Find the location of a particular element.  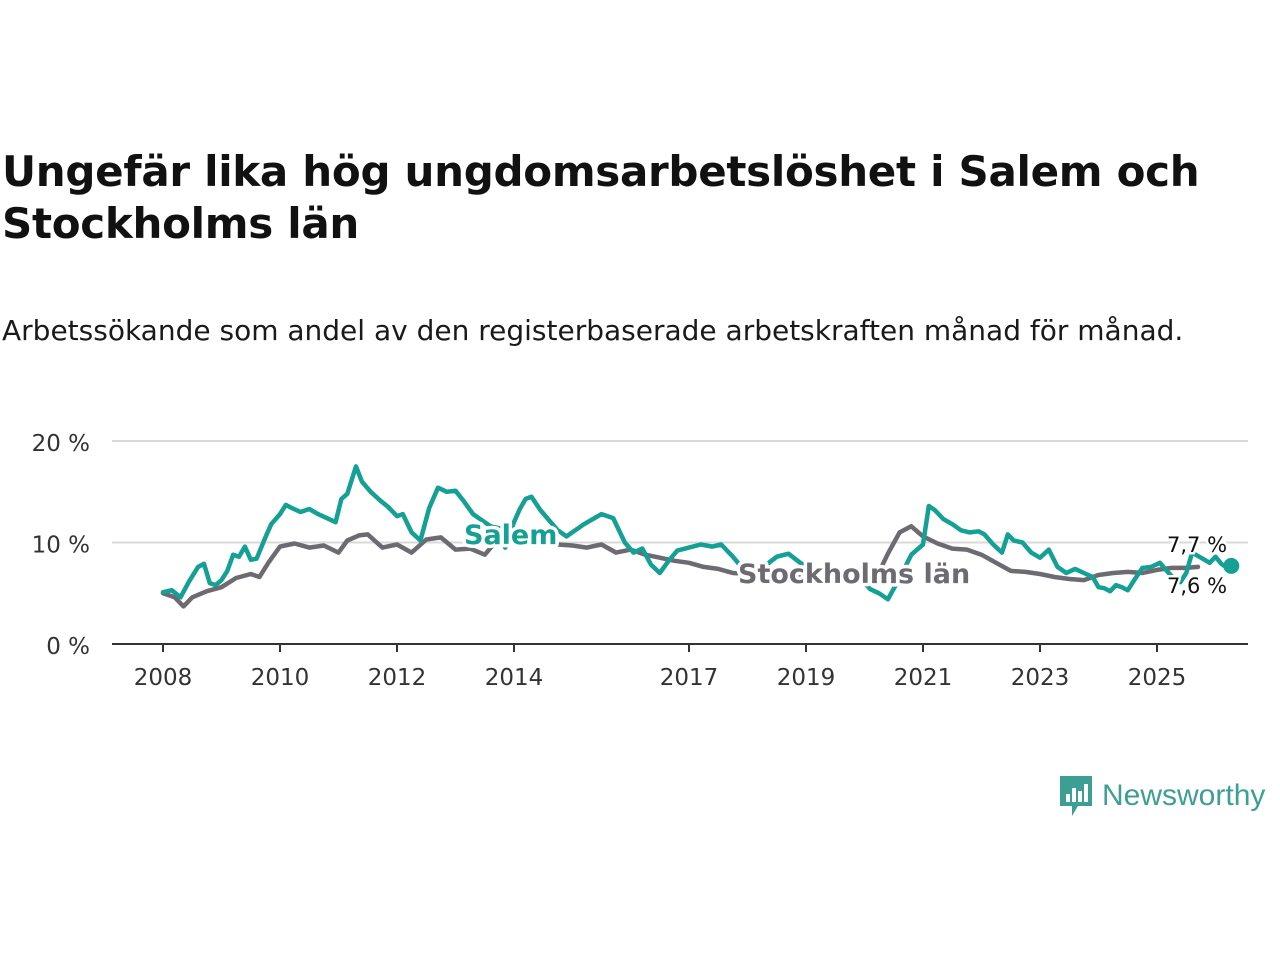

y-tick-label: 10 % is located at coordinates (61, 546).